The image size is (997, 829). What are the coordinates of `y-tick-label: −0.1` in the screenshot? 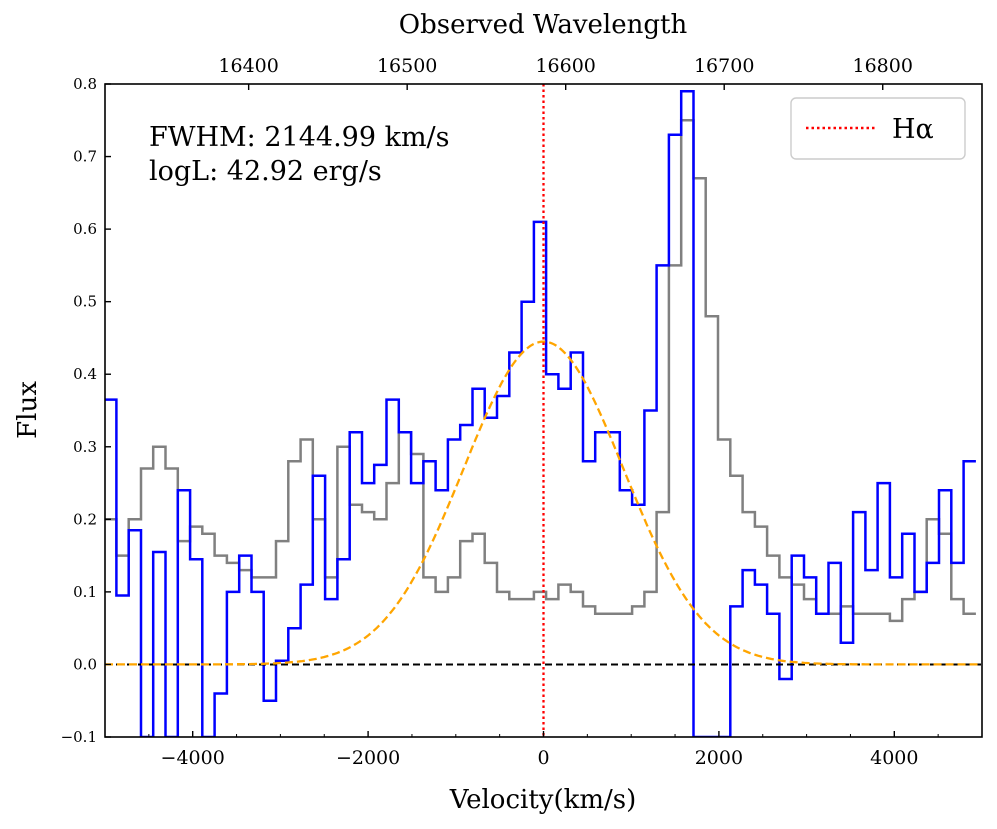 It's located at (79, 737).